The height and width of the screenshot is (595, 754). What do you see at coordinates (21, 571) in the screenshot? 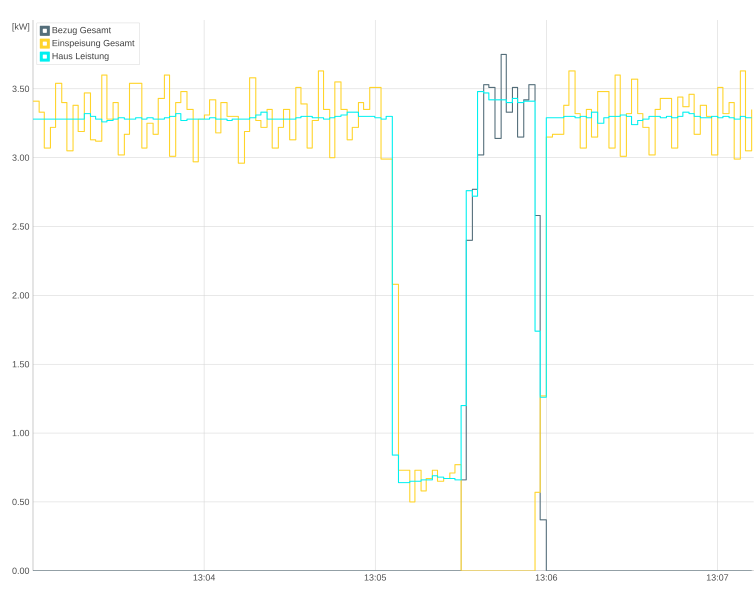
I see `y-tick-label: 0.00` at bounding box center [21, 571].